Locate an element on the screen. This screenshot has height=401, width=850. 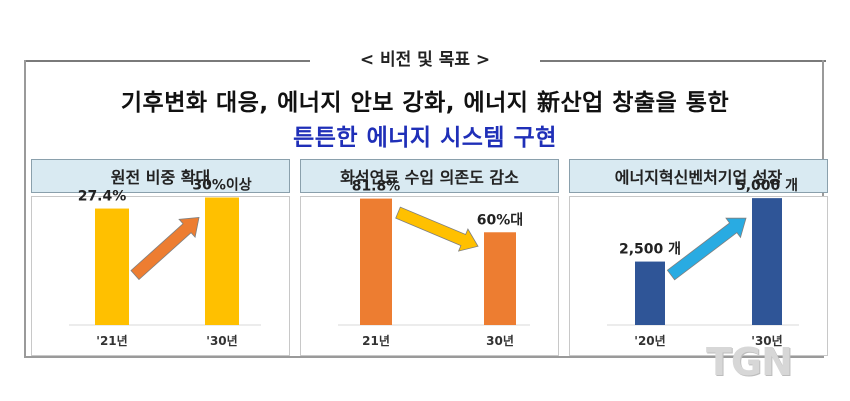
header-rule-left is located at coordinates (167, 61).